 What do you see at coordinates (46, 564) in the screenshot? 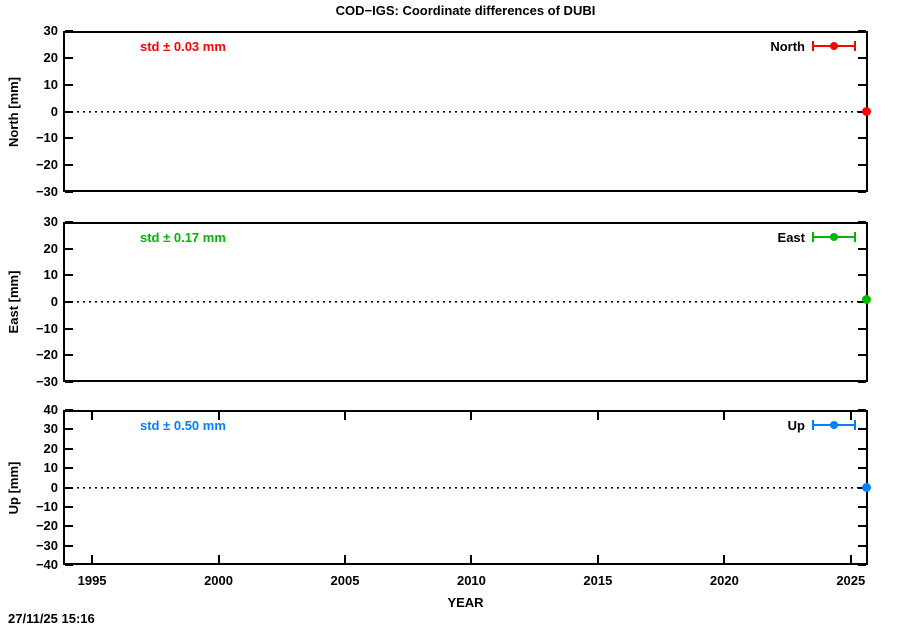
I see `y-tick-label: −40` at bounding box center [46, 564].